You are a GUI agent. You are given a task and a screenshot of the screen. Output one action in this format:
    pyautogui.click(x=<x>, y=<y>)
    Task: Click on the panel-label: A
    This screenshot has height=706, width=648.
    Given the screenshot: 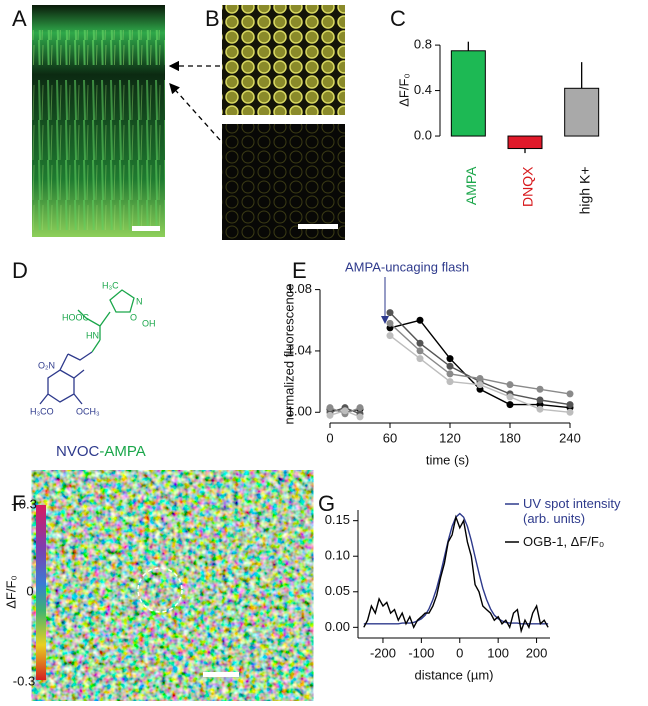 What is the action you would take?
    pyautogui.click(x=19, y=18)
    